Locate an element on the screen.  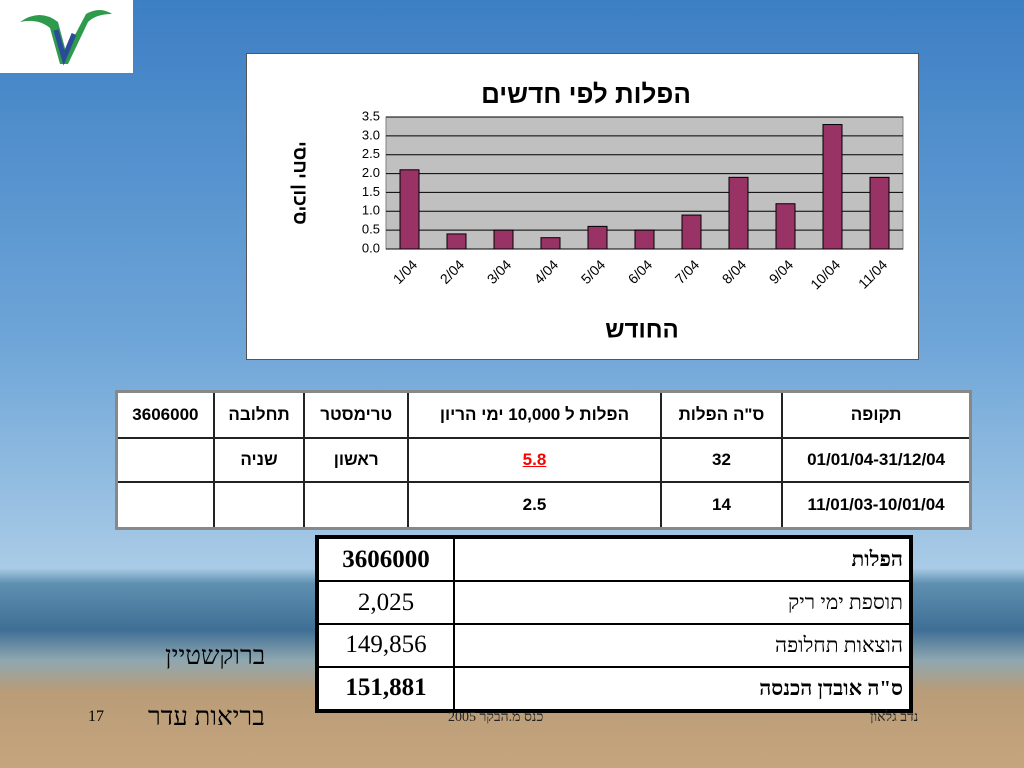
y-tick-label: 0.5 is located at coordinates (371, 229).